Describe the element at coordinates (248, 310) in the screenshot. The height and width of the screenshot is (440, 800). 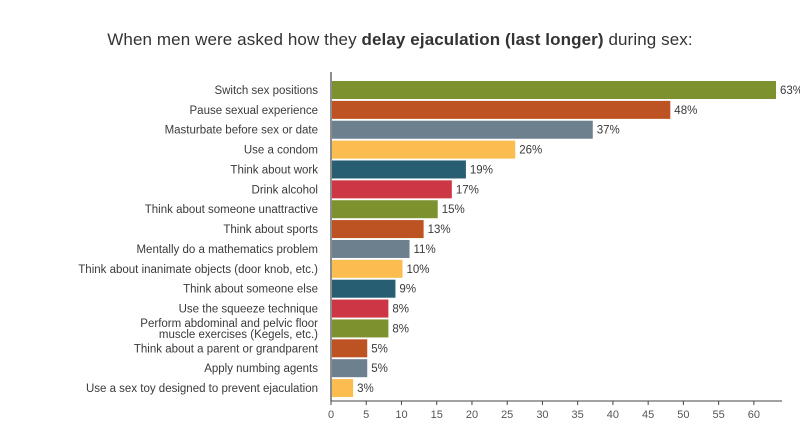
I see `category-label: Use the squeeze technique` at that location.